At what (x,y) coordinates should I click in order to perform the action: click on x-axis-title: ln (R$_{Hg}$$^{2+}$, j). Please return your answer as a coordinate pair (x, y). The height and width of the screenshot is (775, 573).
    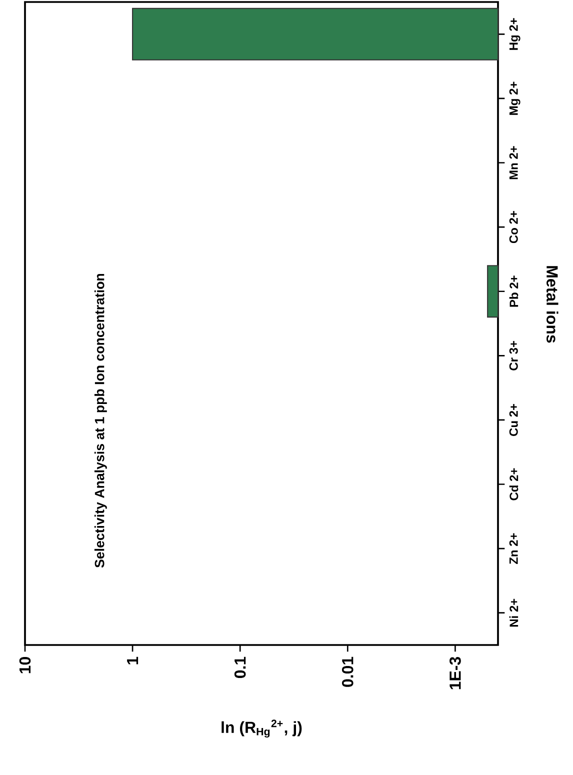
    Looking at the image, I should click on (262, 729).